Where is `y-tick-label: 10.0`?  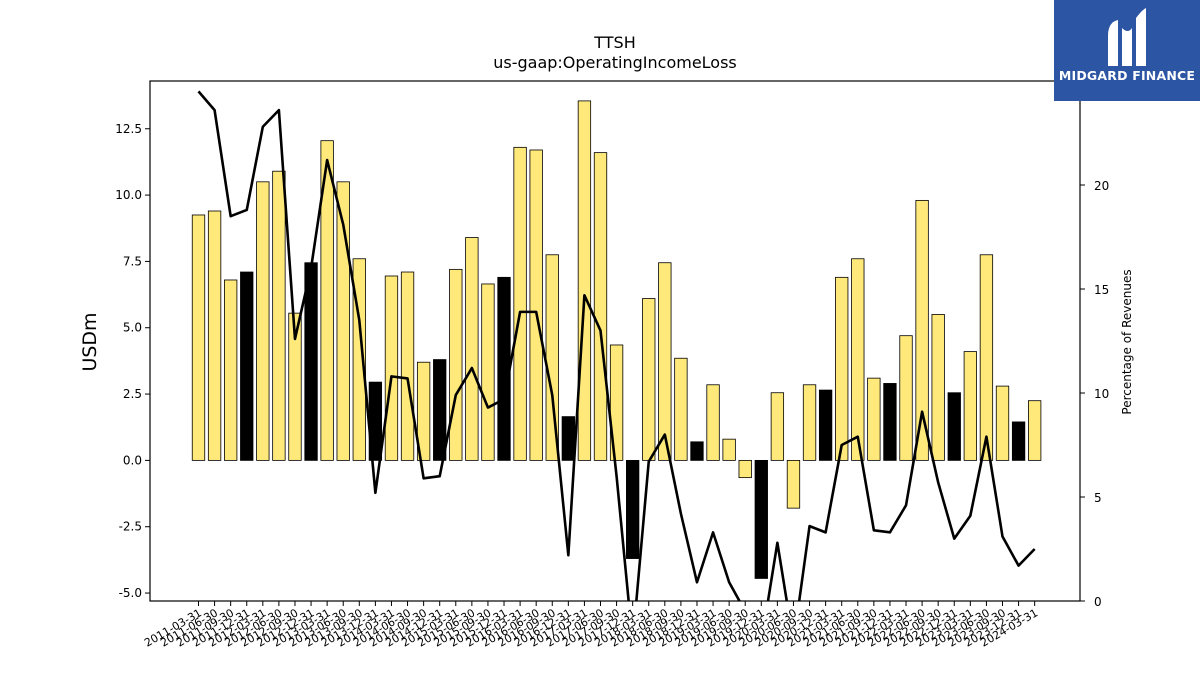 y-tick-label: 10.0 is located at coordinates (128, 195).